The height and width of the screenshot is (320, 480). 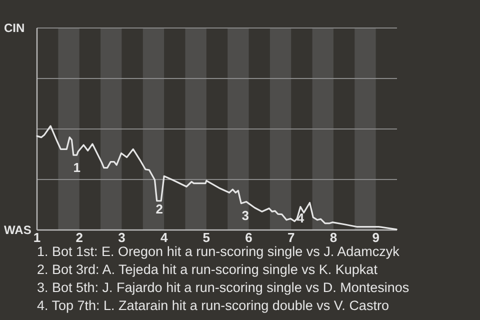 I want to click on x-tick-label: 6, so click(x=248, y=237).